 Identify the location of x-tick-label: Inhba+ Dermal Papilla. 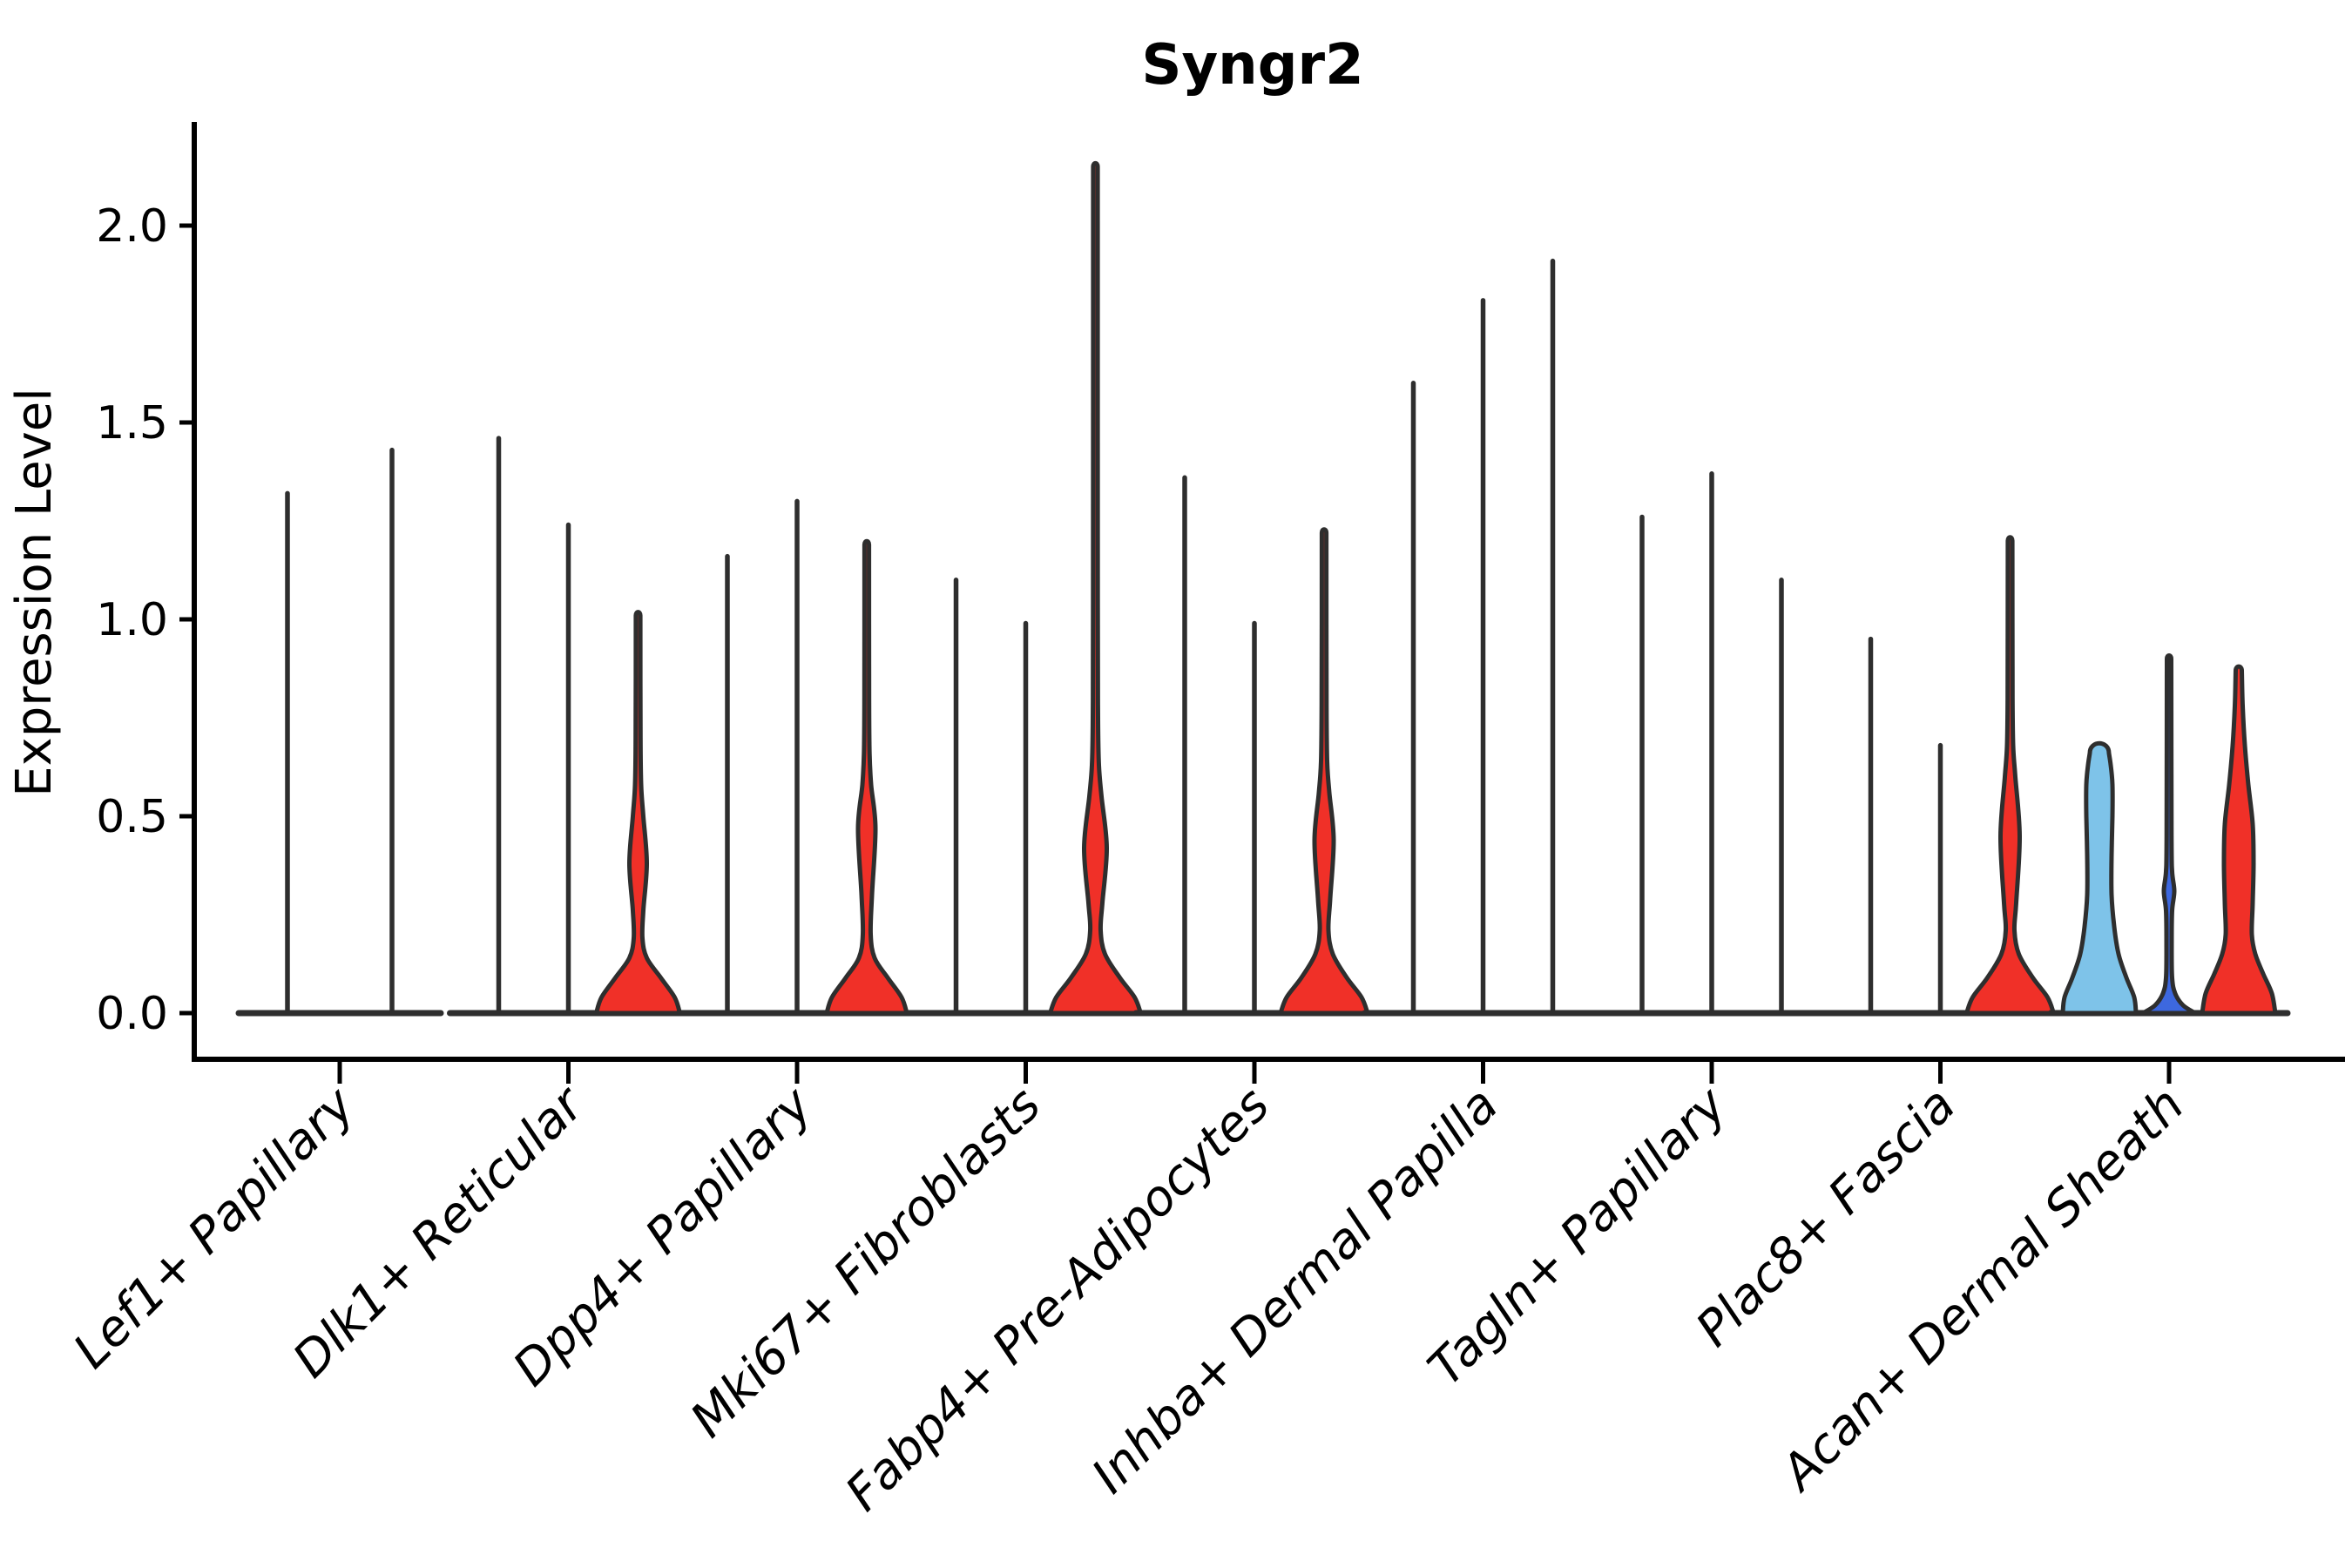
(1295, 1290).